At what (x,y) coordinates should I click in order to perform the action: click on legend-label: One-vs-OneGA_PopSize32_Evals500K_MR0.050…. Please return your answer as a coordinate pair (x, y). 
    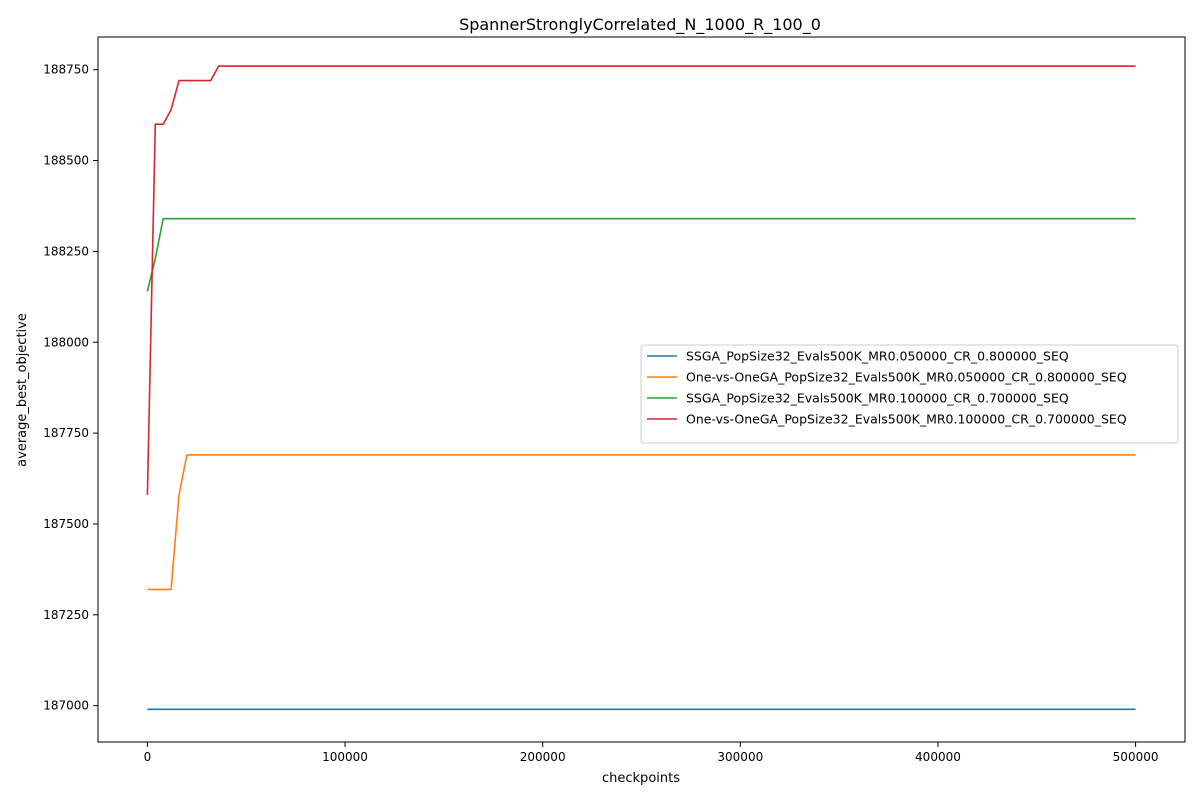
    Looking at the image, I should click on (906, 377).